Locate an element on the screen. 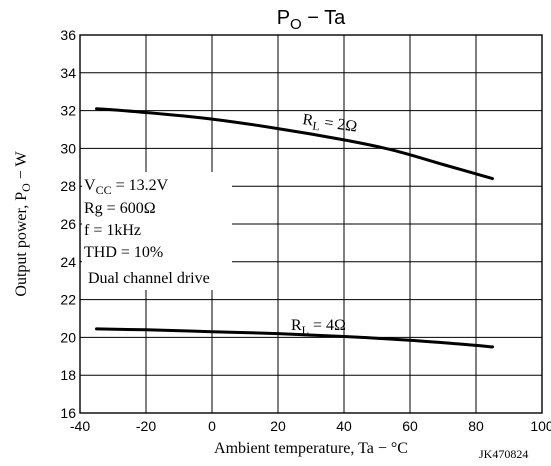  condition-frequency: f = 1kHz is located at coordinates (112, 230).